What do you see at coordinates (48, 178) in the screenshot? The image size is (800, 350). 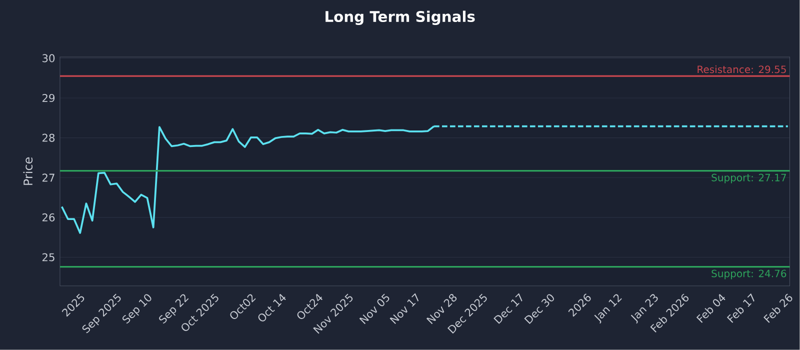 I see `y-tick-label: 27` at bounding box center [48, 178].